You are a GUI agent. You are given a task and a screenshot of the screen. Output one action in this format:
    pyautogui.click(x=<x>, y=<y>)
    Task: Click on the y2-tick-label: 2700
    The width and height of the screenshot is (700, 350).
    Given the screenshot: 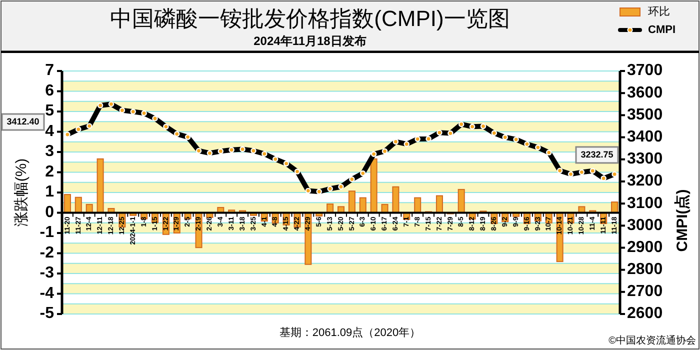 What is the action you would take?
    pyautogui.click(x=645, y=291)
    